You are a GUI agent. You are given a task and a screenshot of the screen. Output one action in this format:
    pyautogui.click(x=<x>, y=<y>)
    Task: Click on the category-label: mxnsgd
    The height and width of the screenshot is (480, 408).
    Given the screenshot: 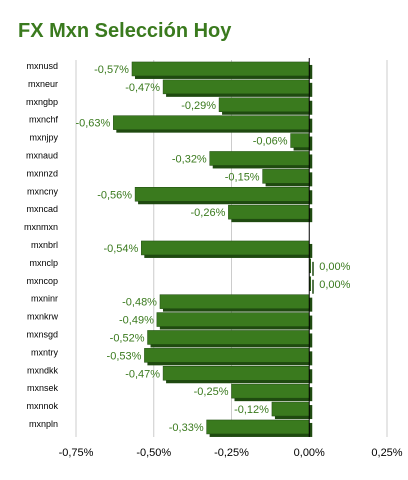 What is the action you would take?
    pyautogui.click(x=42, y=334)
    